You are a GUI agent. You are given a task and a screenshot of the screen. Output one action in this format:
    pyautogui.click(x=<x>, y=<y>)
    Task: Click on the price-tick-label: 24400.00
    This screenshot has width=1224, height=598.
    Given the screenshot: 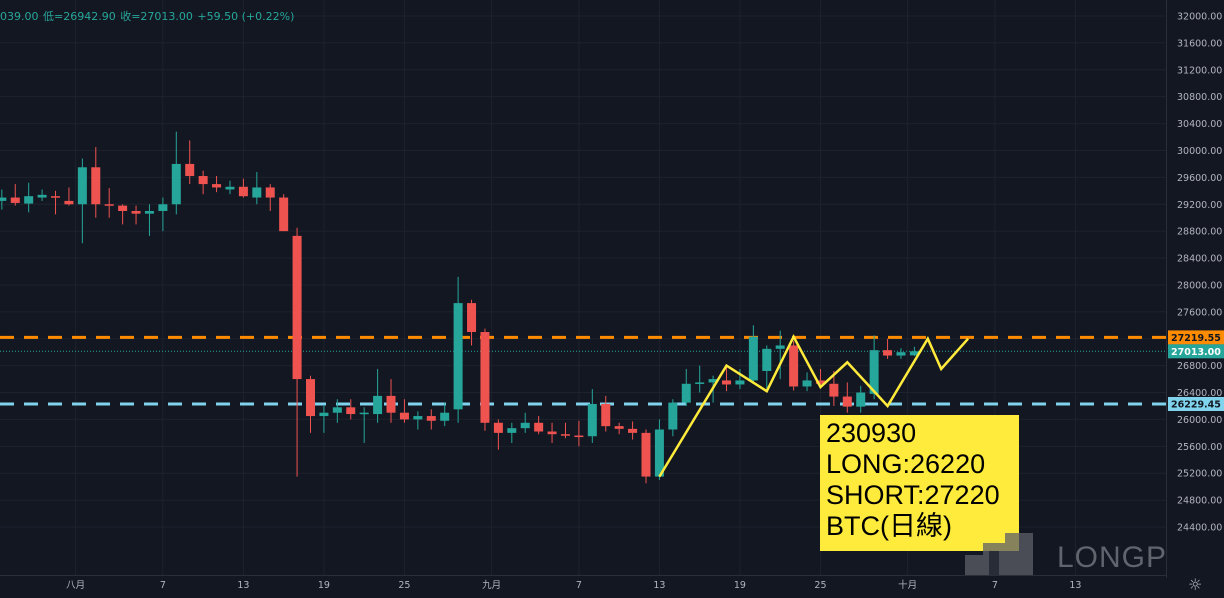 What is the action you would take?
    pyautogui.click(x=1199, y=528)
    